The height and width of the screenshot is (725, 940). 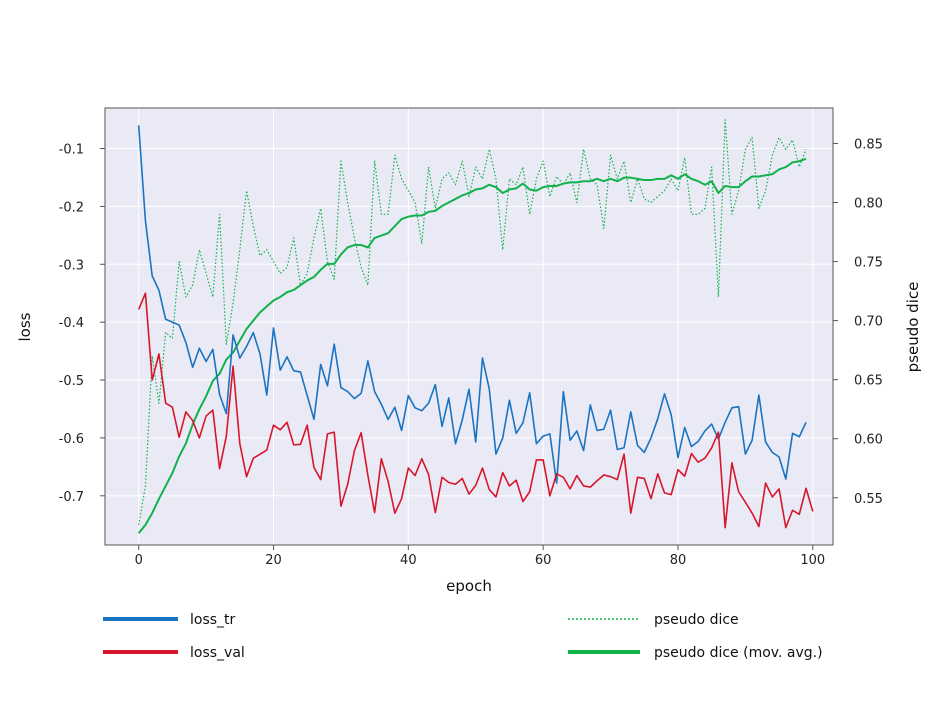 I want to click on y2-tick-label: 0.75, so click(x=868, y=263).